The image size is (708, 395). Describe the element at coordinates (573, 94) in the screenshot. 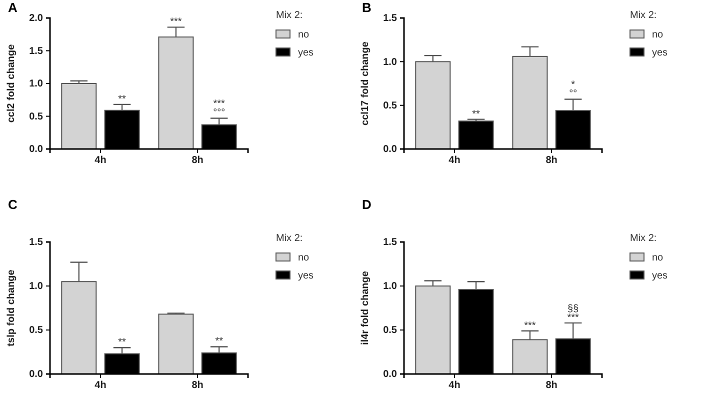

I see `annotation: °°` at that location.